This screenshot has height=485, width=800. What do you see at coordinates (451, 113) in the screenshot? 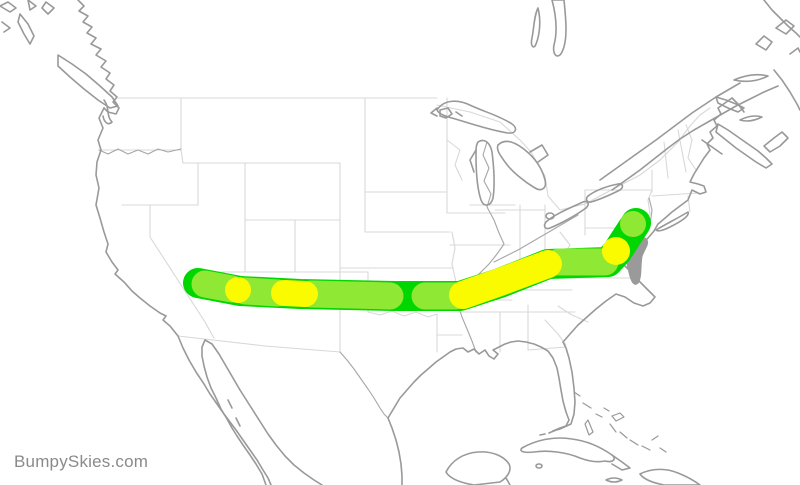
I see `coast-lake-of-the-woods` at bounding box center [451, 113].